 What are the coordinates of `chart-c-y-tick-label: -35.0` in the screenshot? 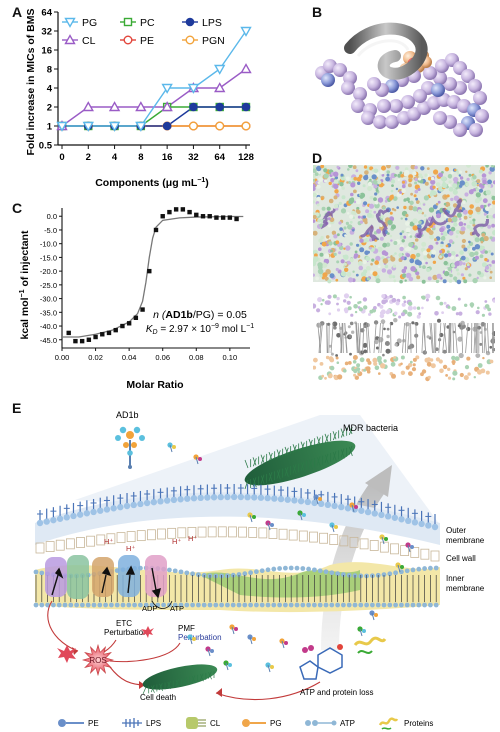 It's located at (48, 312).